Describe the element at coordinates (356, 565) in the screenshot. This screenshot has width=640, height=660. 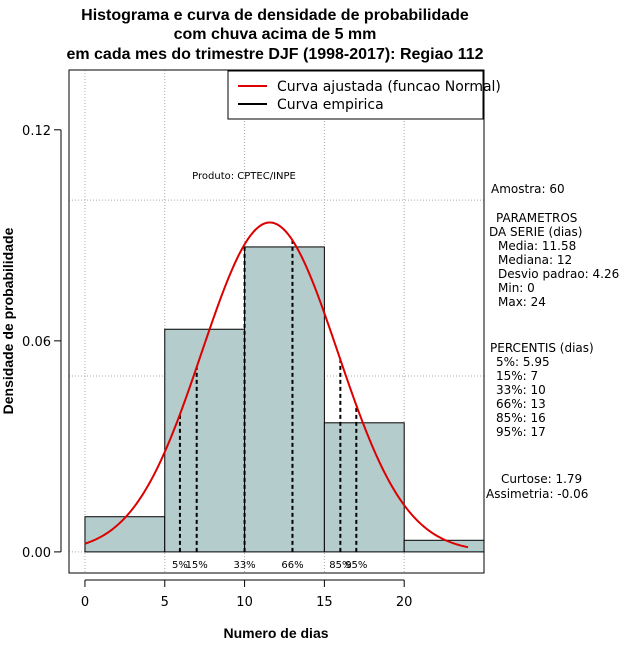
I see `percentile-label: 95%` at that location.